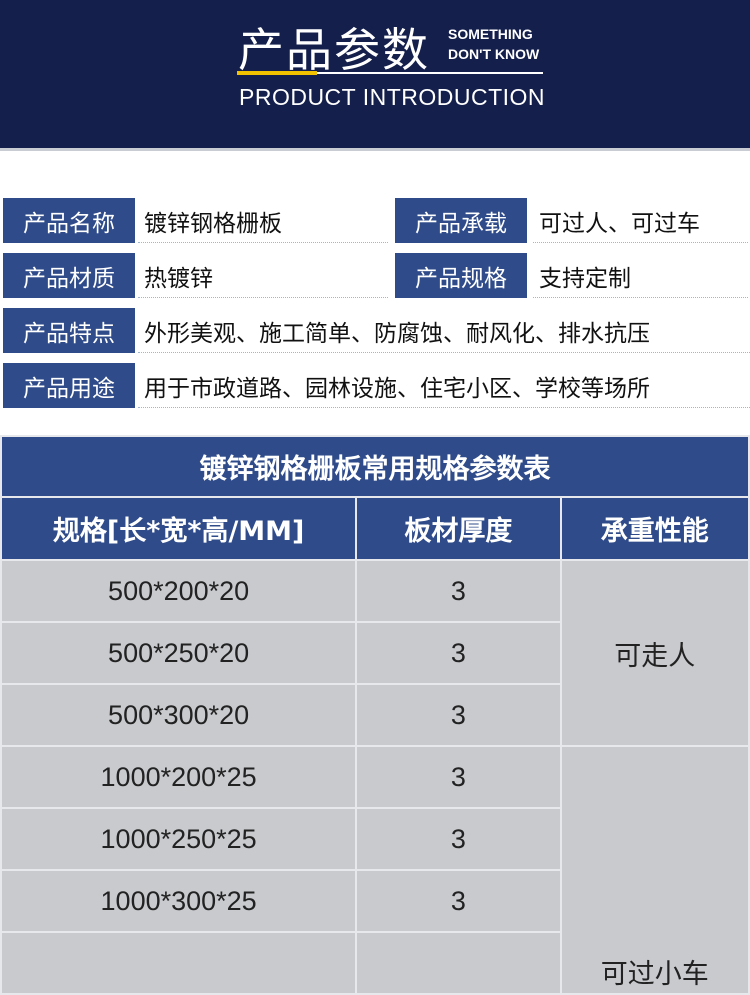 This screenshot has height=995, width=750. I want to click on divider, so click(390, 73).